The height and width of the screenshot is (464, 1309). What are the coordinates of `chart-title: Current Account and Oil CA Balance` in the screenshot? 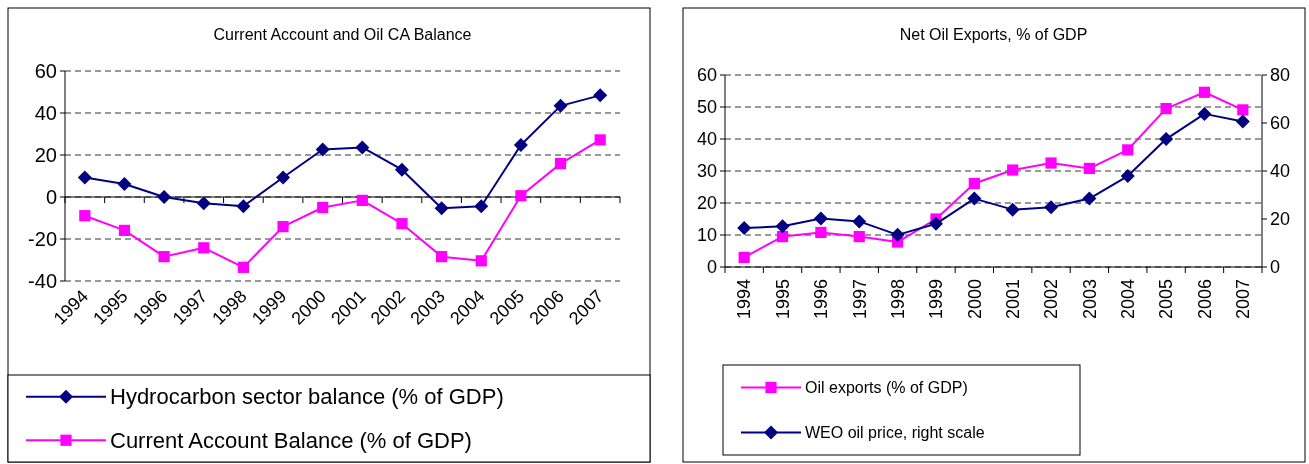 It's located at (342, 34).